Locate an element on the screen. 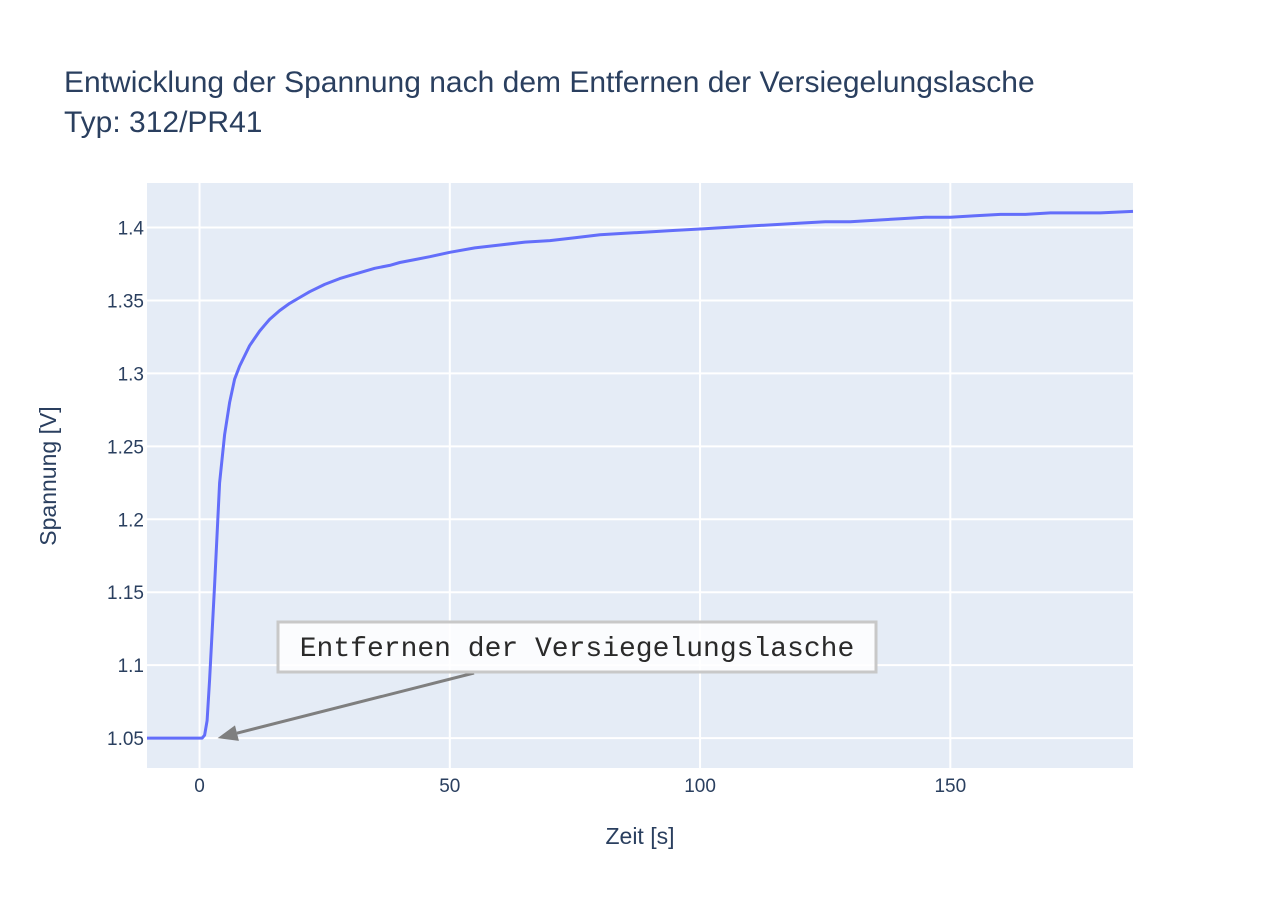 This screenshot has height=915, width=1280. annotation-box is located at coordinates (577, 647).